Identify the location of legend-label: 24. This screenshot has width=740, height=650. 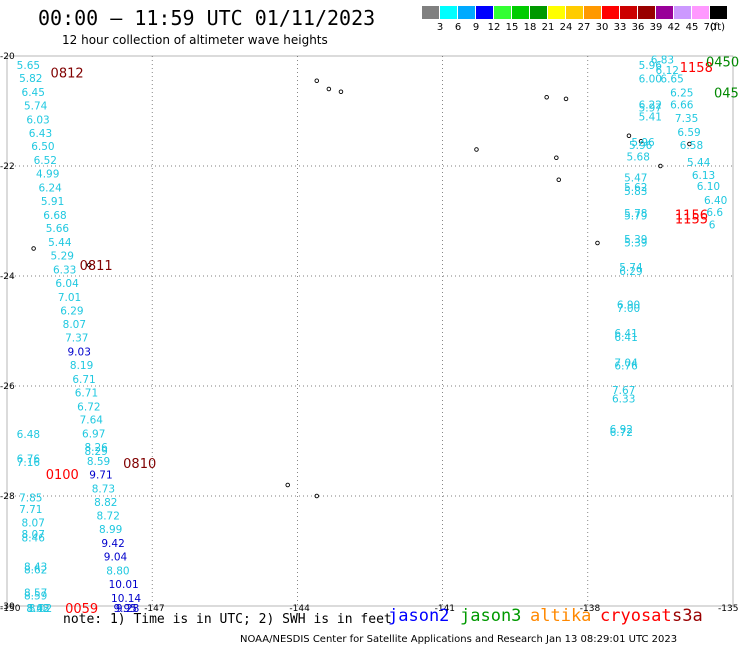
(566, 27).